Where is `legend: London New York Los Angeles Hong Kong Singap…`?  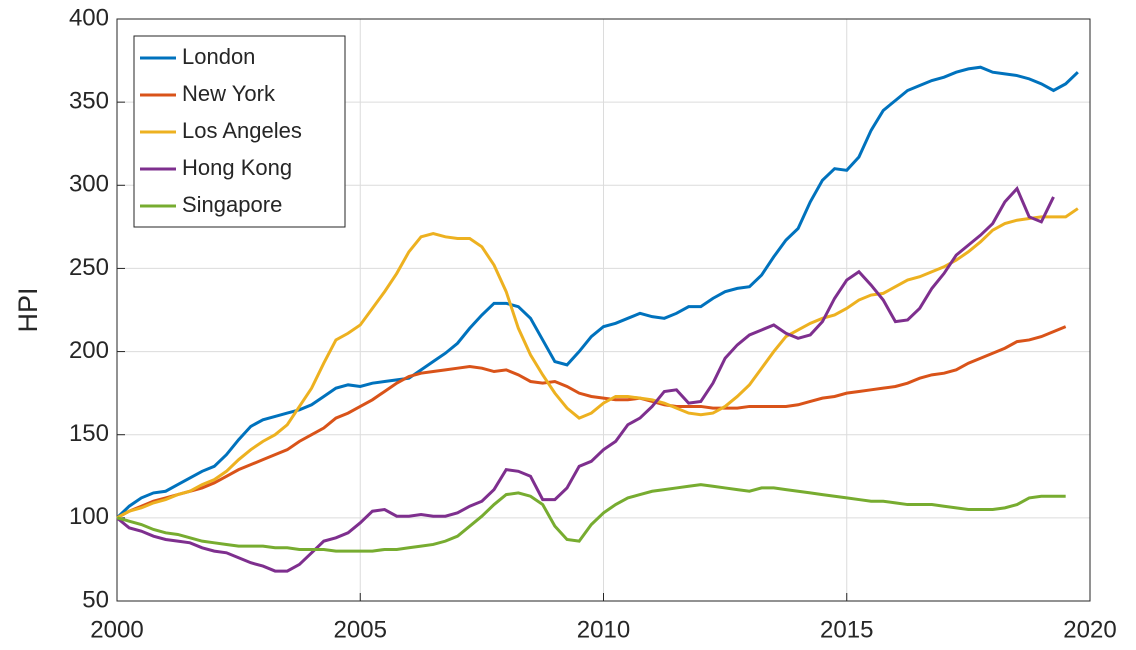 legend: London New York Los Angeles Hong Kong Singap… is located at coordinates (239, 131).